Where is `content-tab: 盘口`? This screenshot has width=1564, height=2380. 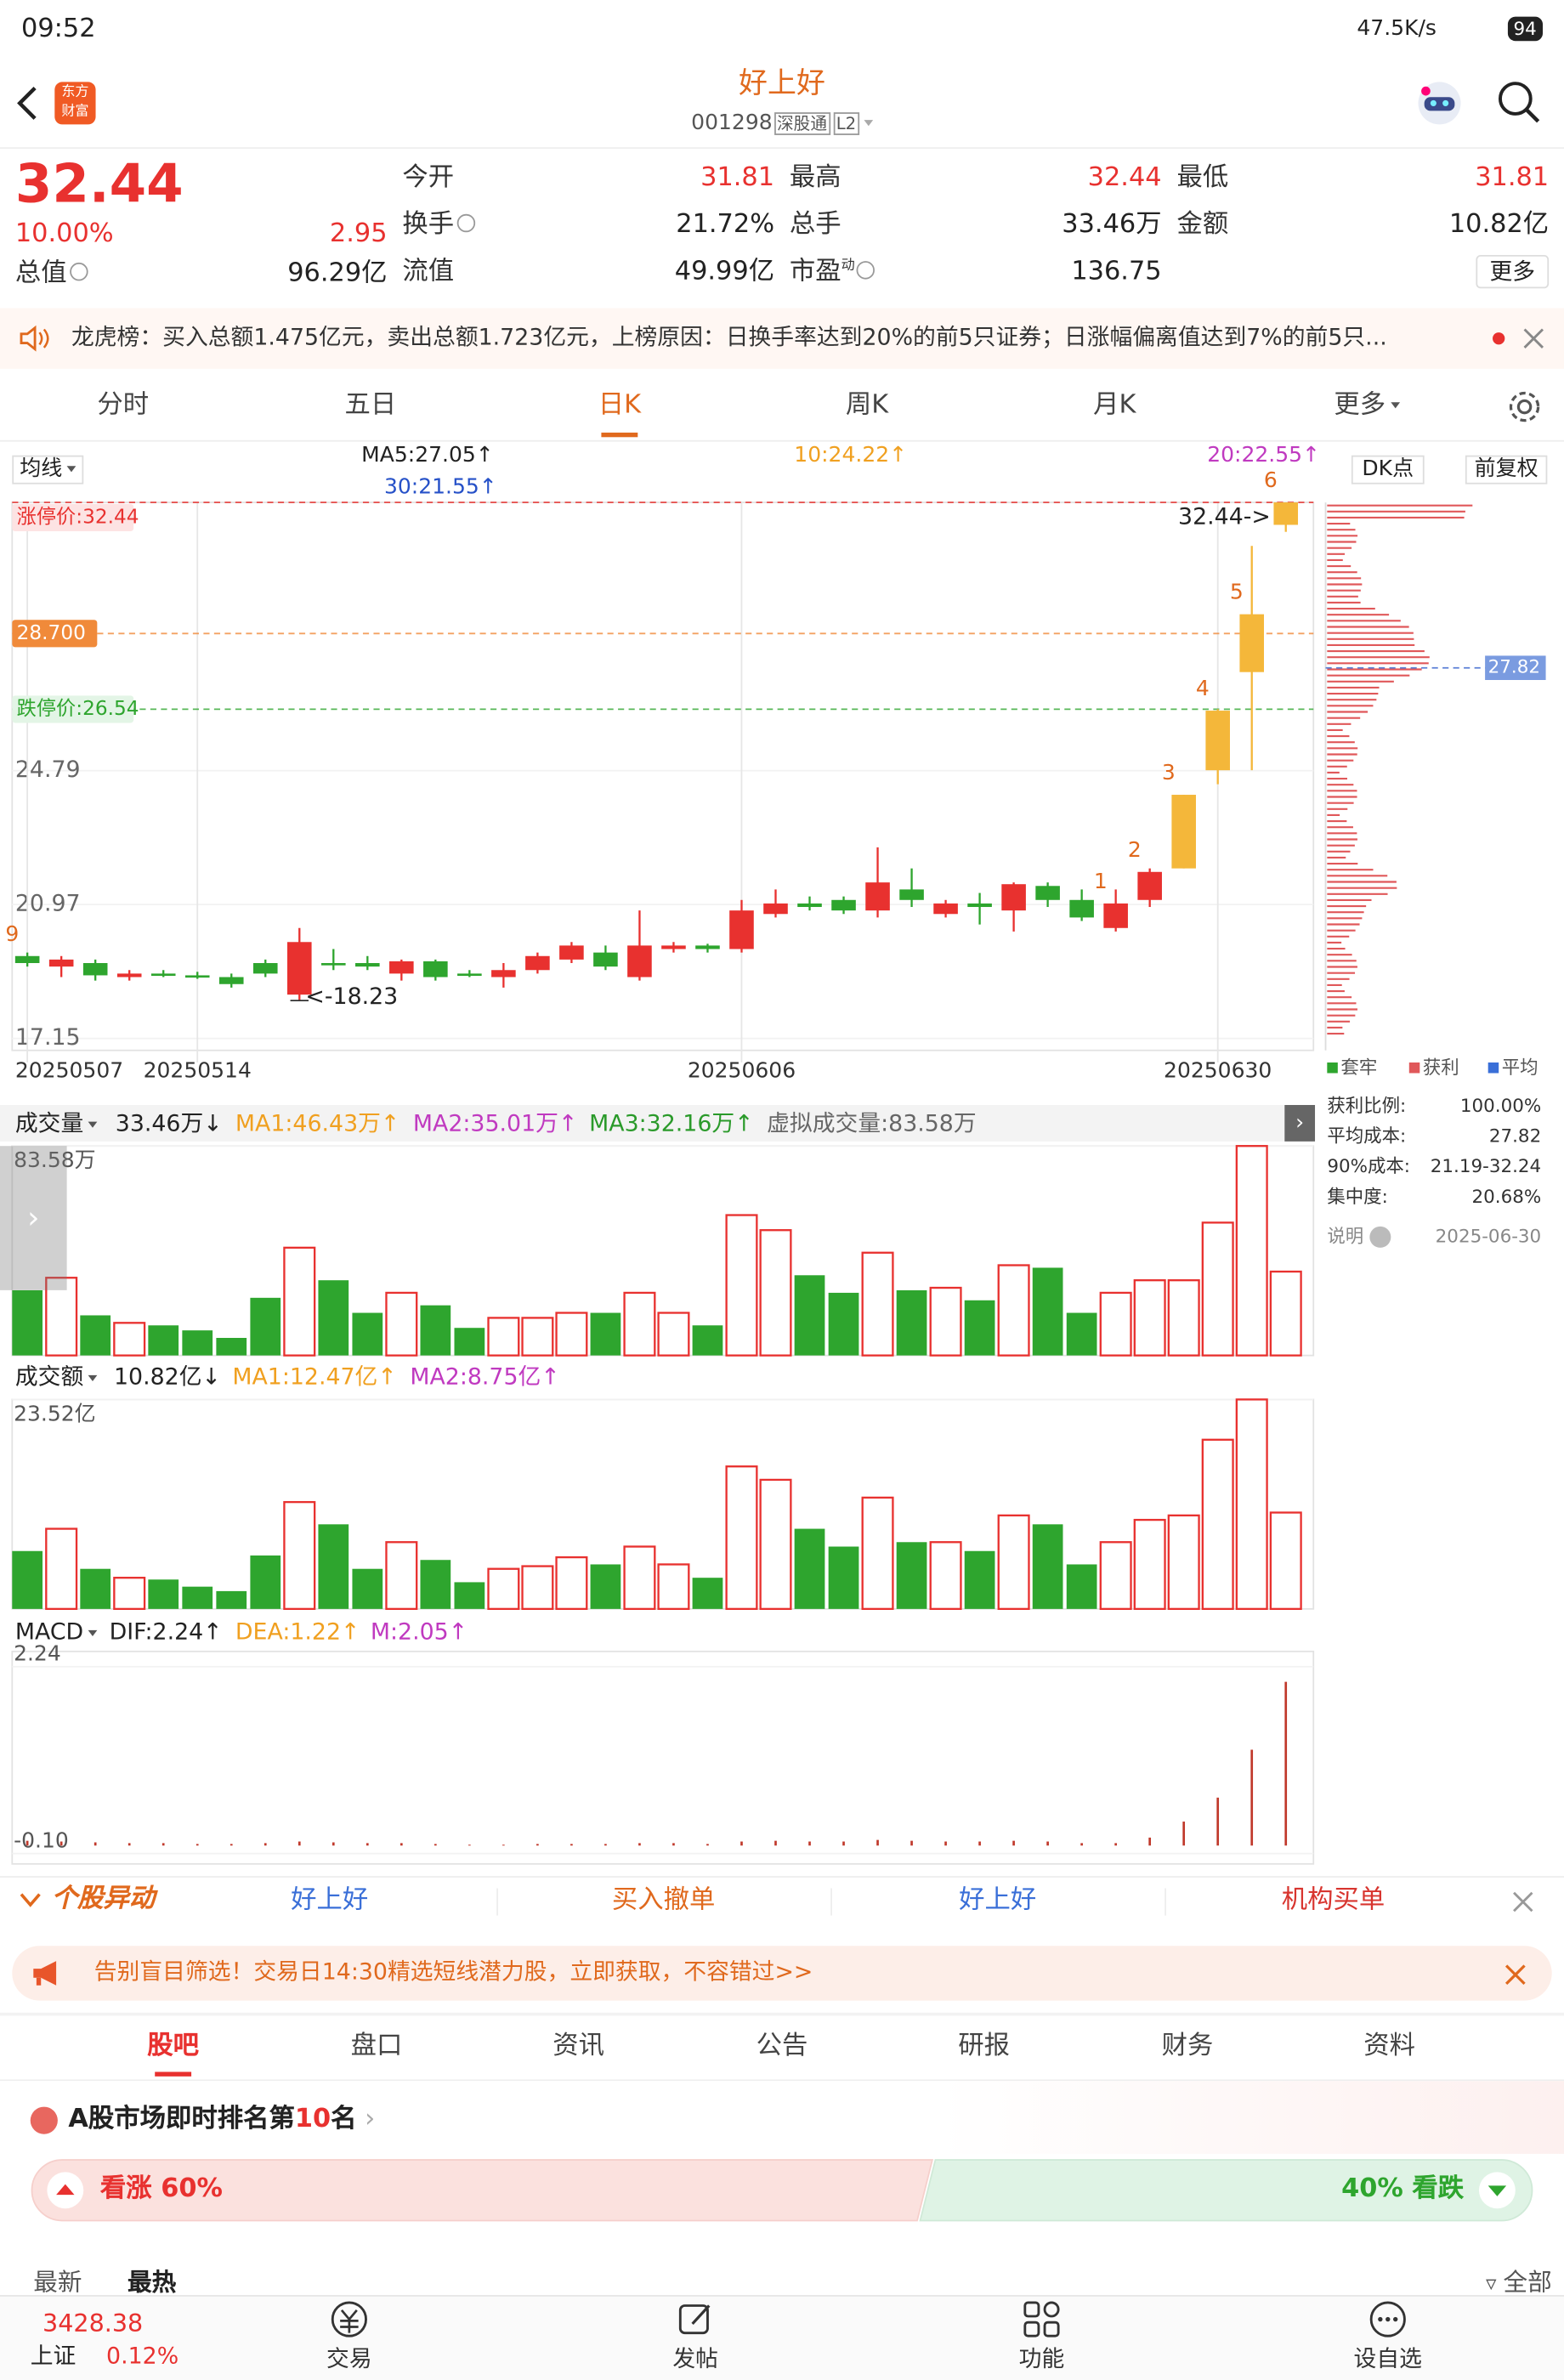
content-tab: 盘口 is located at coordinates (376, 2046).